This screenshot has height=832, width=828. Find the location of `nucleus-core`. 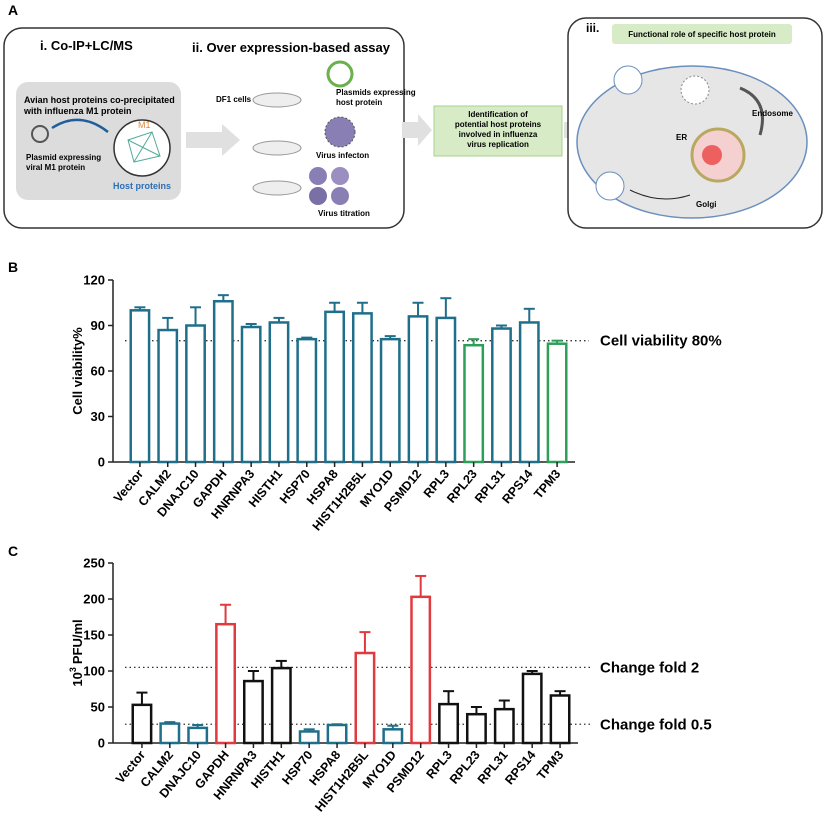

nucleus-core is located at coordinates (712, 155).